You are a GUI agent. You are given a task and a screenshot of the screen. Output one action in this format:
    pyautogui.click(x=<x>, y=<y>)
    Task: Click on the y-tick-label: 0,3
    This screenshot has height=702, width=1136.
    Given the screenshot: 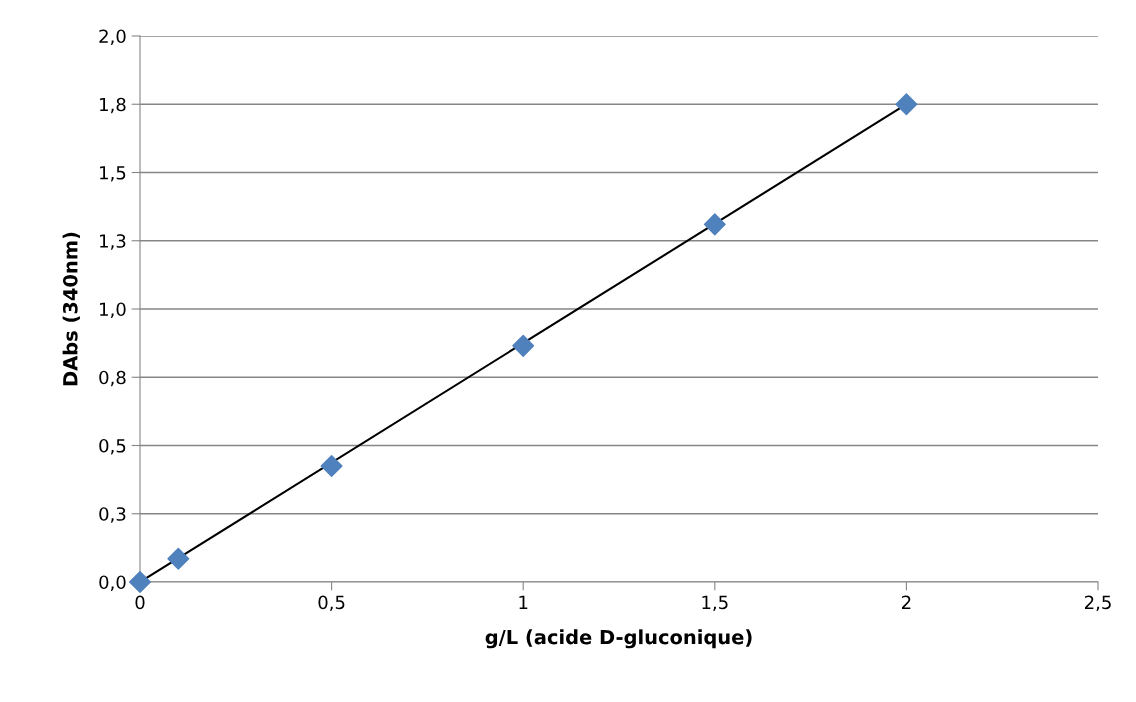 What is the action you would take?
    pyautogui.click(x=112, y=515)
    